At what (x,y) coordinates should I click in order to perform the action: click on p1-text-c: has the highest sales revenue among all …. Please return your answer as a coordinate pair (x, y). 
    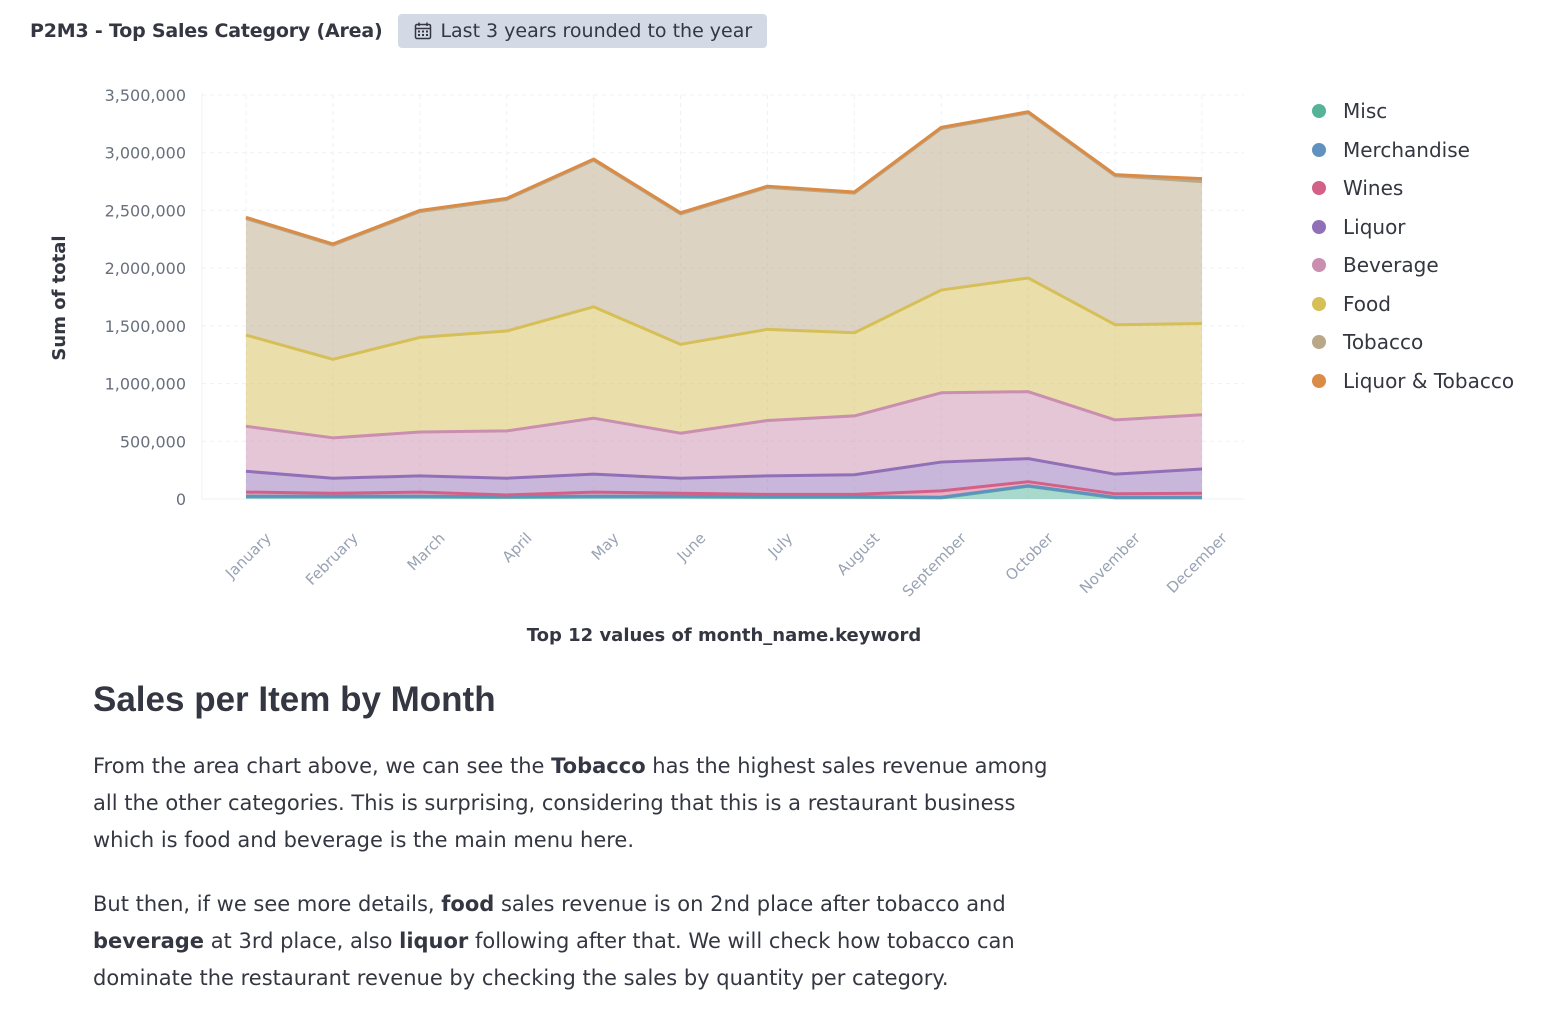
    Looking at the image, I should click on (570, 803).